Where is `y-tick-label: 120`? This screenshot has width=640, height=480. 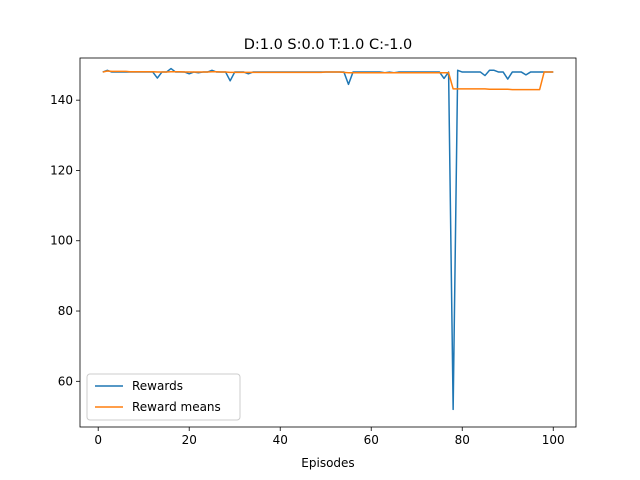
y-tick-label: 120 is located at coordinates (61, 170).